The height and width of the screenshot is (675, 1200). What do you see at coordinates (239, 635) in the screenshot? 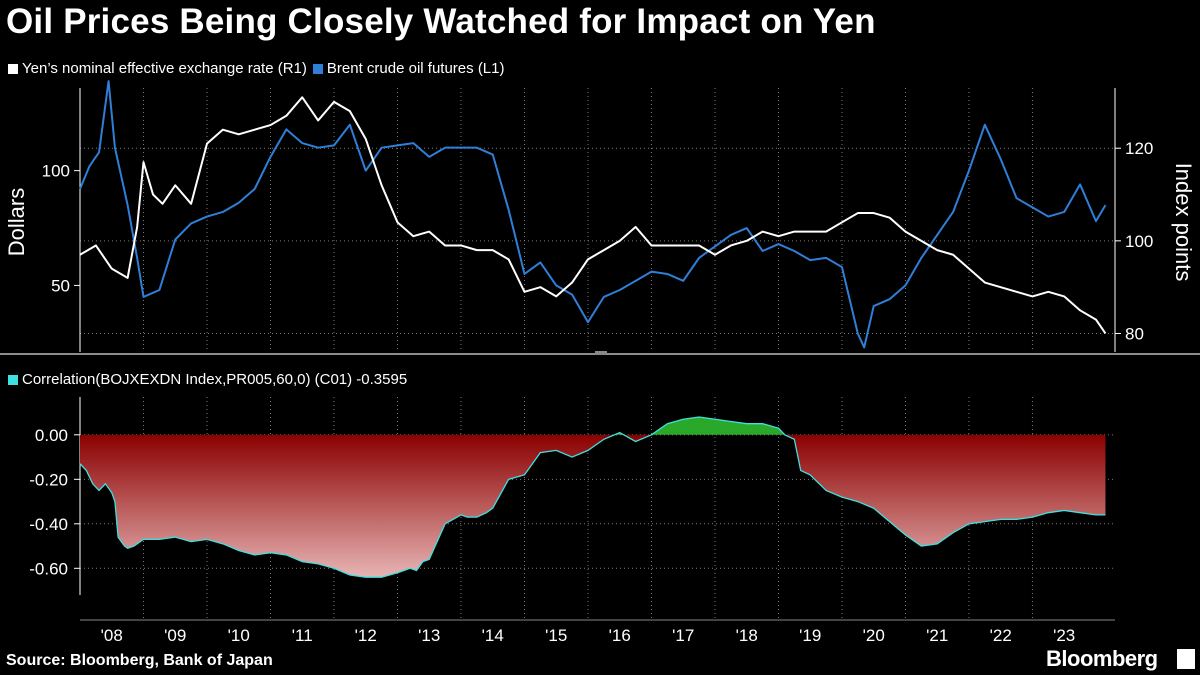
I see `x-tick-label: '10` at bounding box center [239, 635].